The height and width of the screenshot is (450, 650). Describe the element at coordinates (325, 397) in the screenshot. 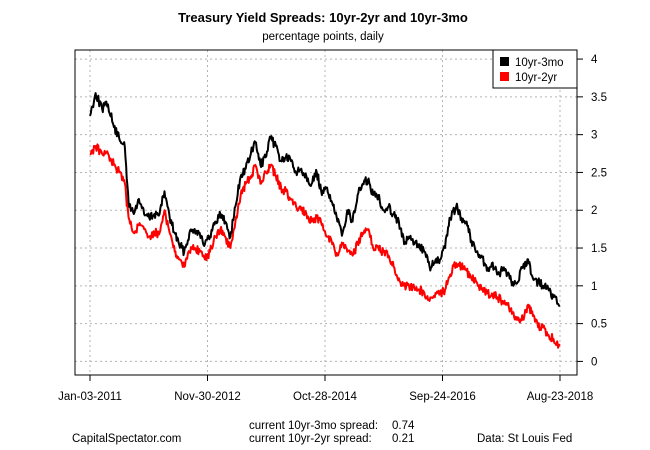

I see `x-tick-label: Oct-28-2014` at that location.